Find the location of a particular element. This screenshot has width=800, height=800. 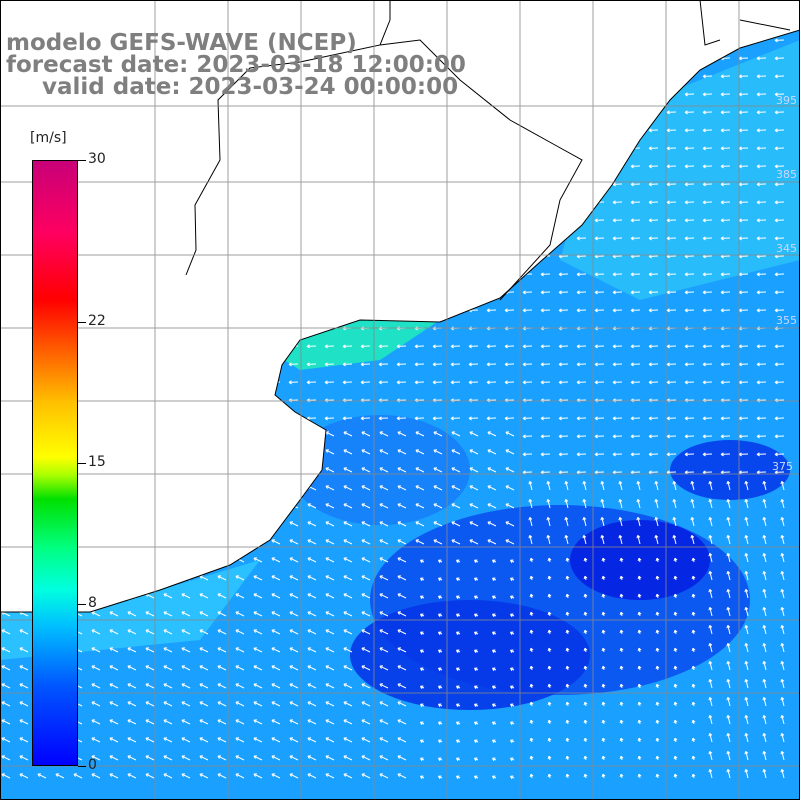

valid-date: valid date: 2023-03-24 00:00:00 is located at coordinates (250, 87).